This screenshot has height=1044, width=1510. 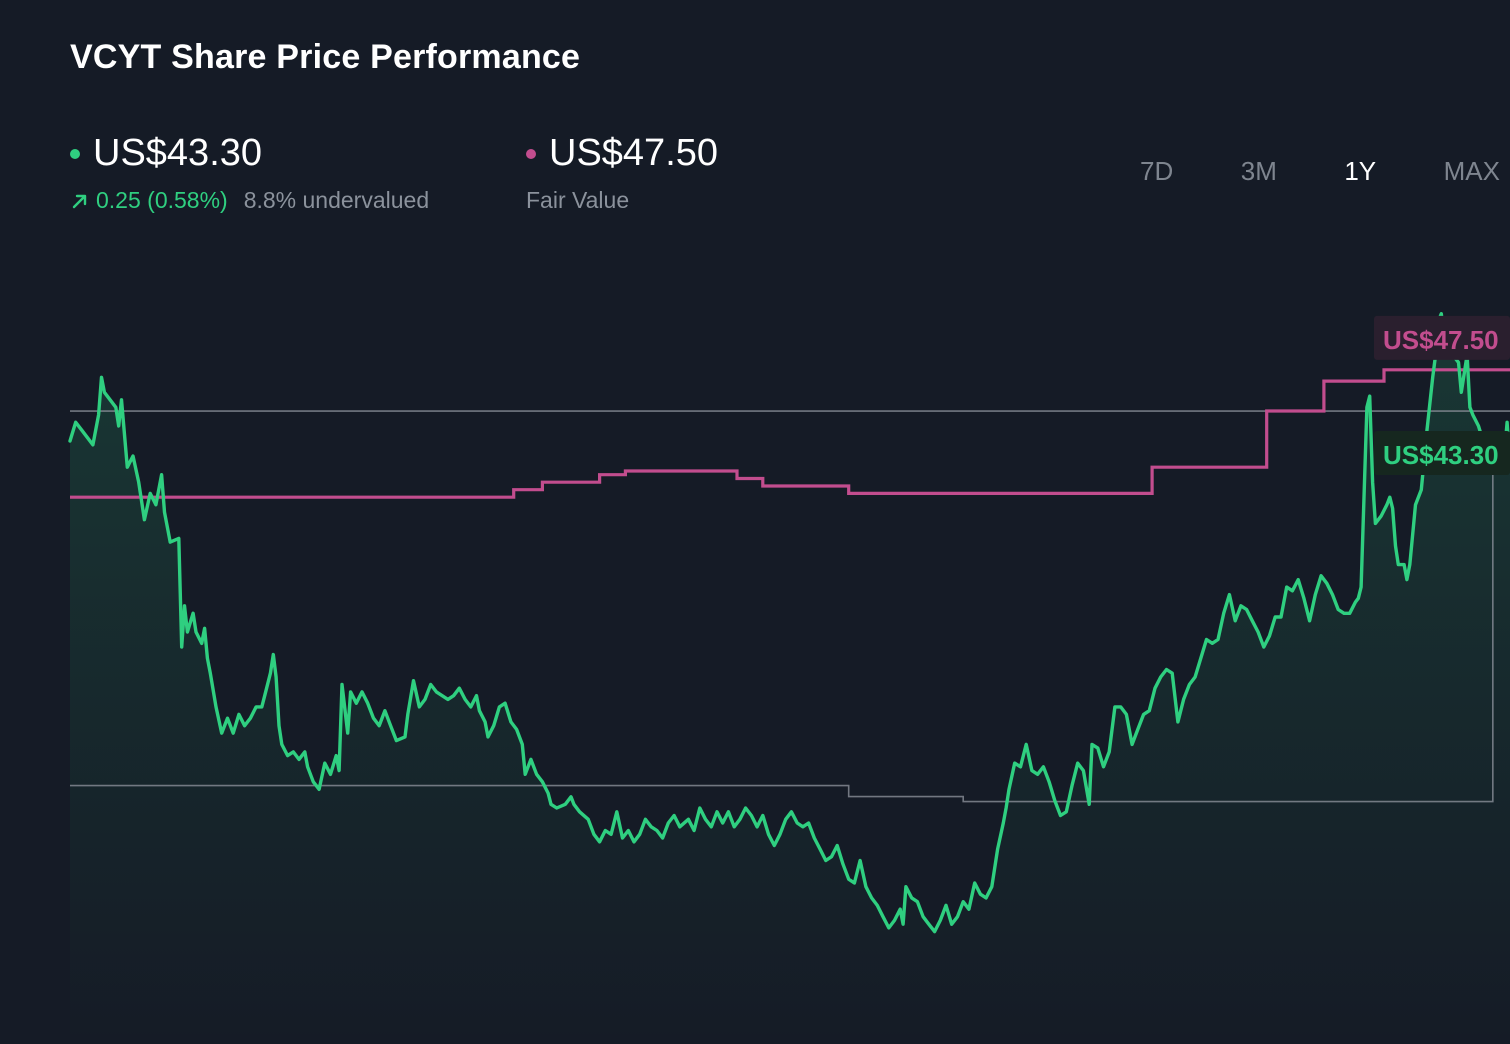 I want to click on fair-value-line, so click(x=790, y=433).